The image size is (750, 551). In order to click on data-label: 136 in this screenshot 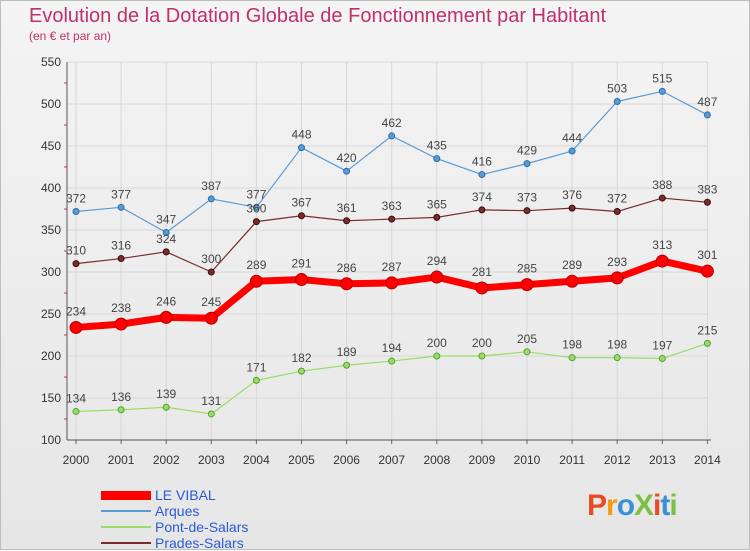, I will do `click(121, 397)`.